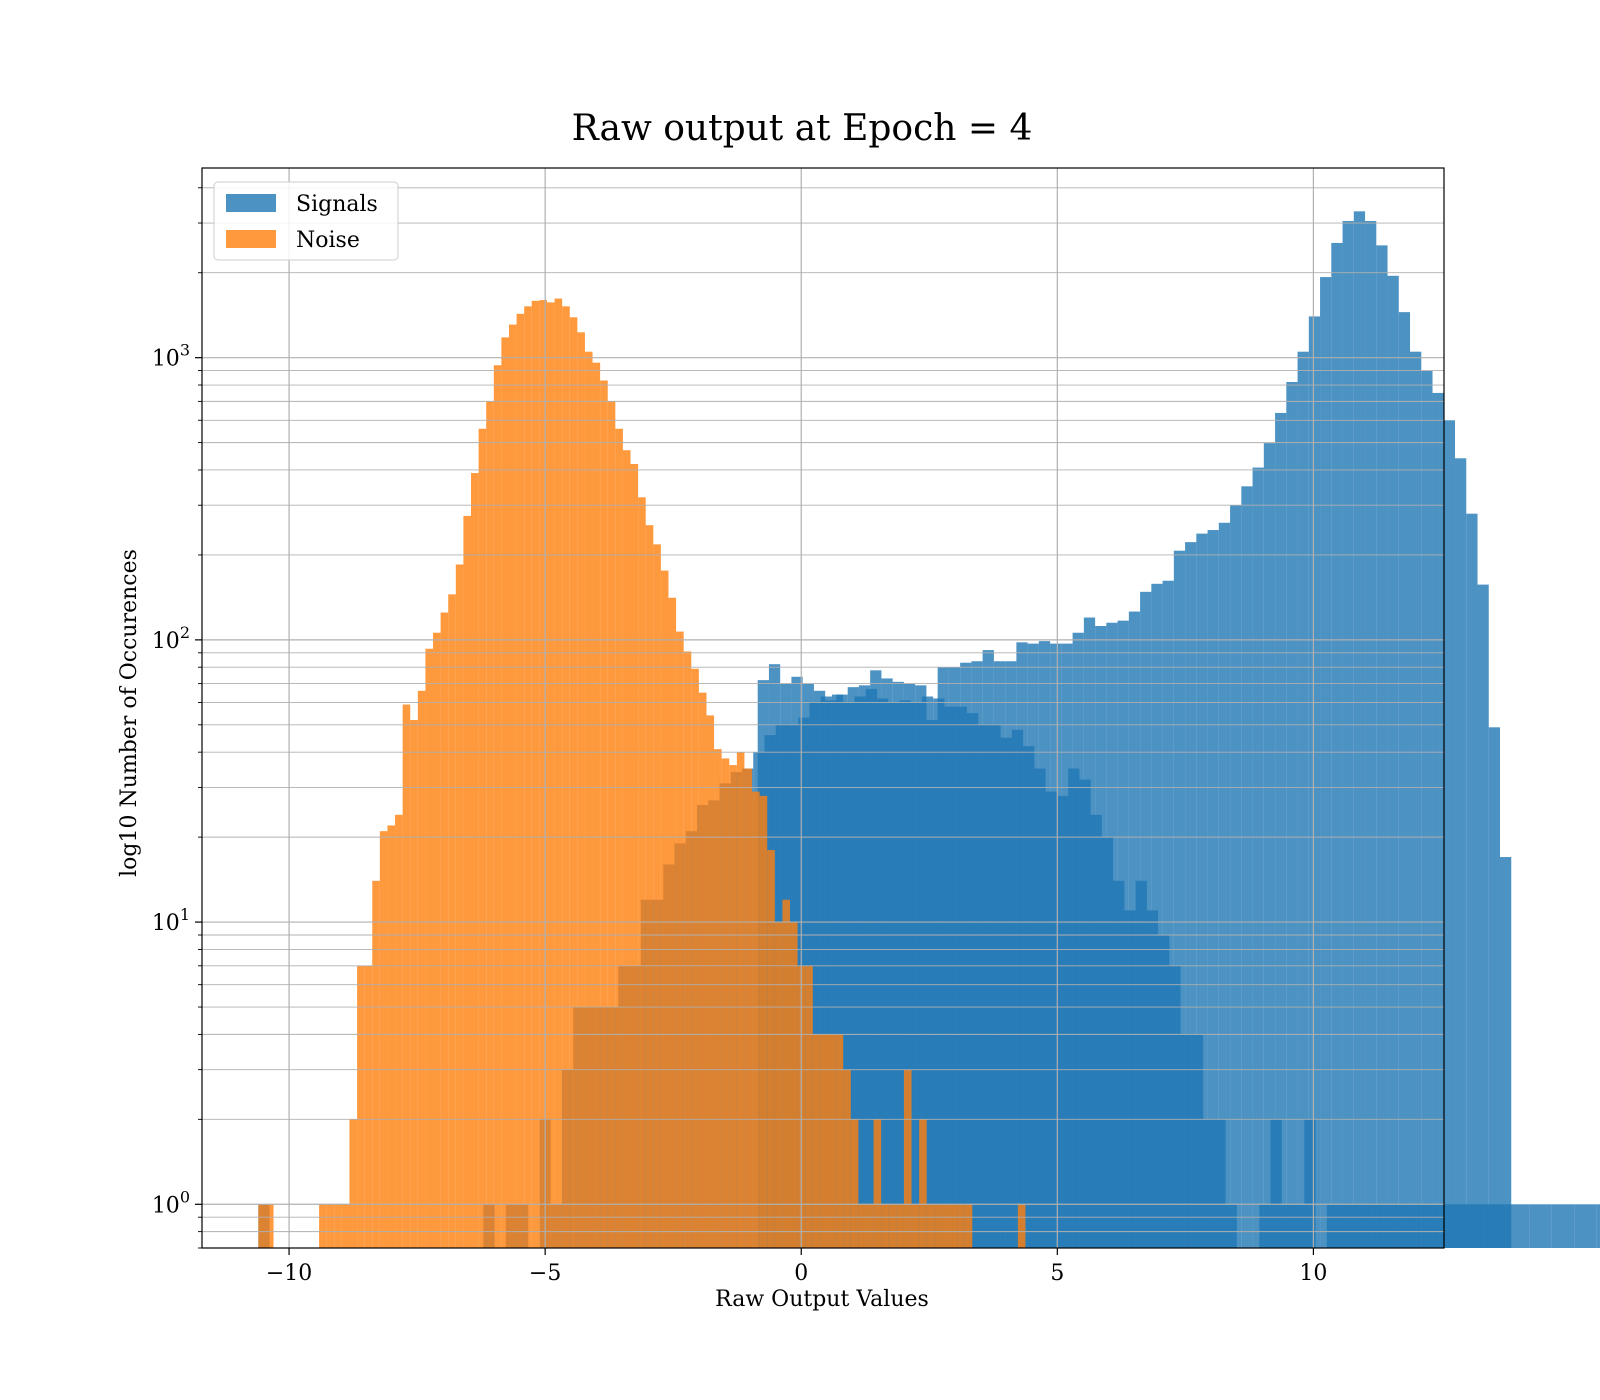 This screenshot has width=1600, height=1400. I want to click on y-tick-label: 10², so click(171, 638).